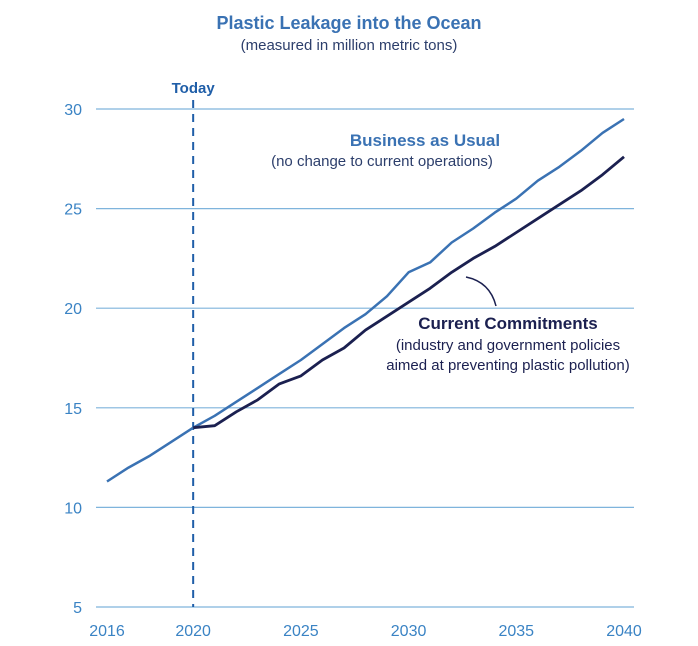  I want to click on y-tick-label: 25, so click(73, 210).